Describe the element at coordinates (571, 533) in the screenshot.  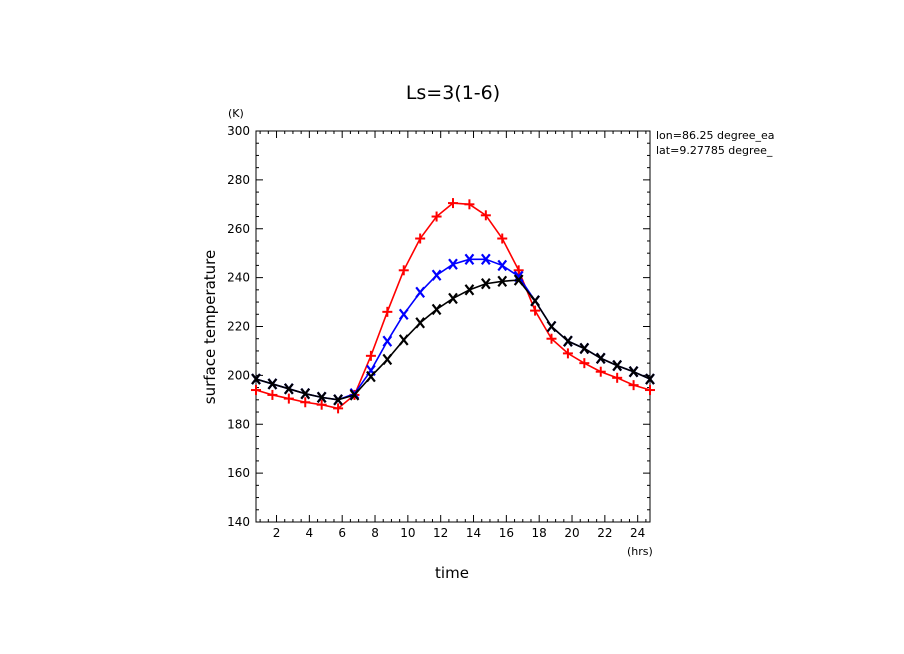
I see `x-tick-label: 20` at that location.